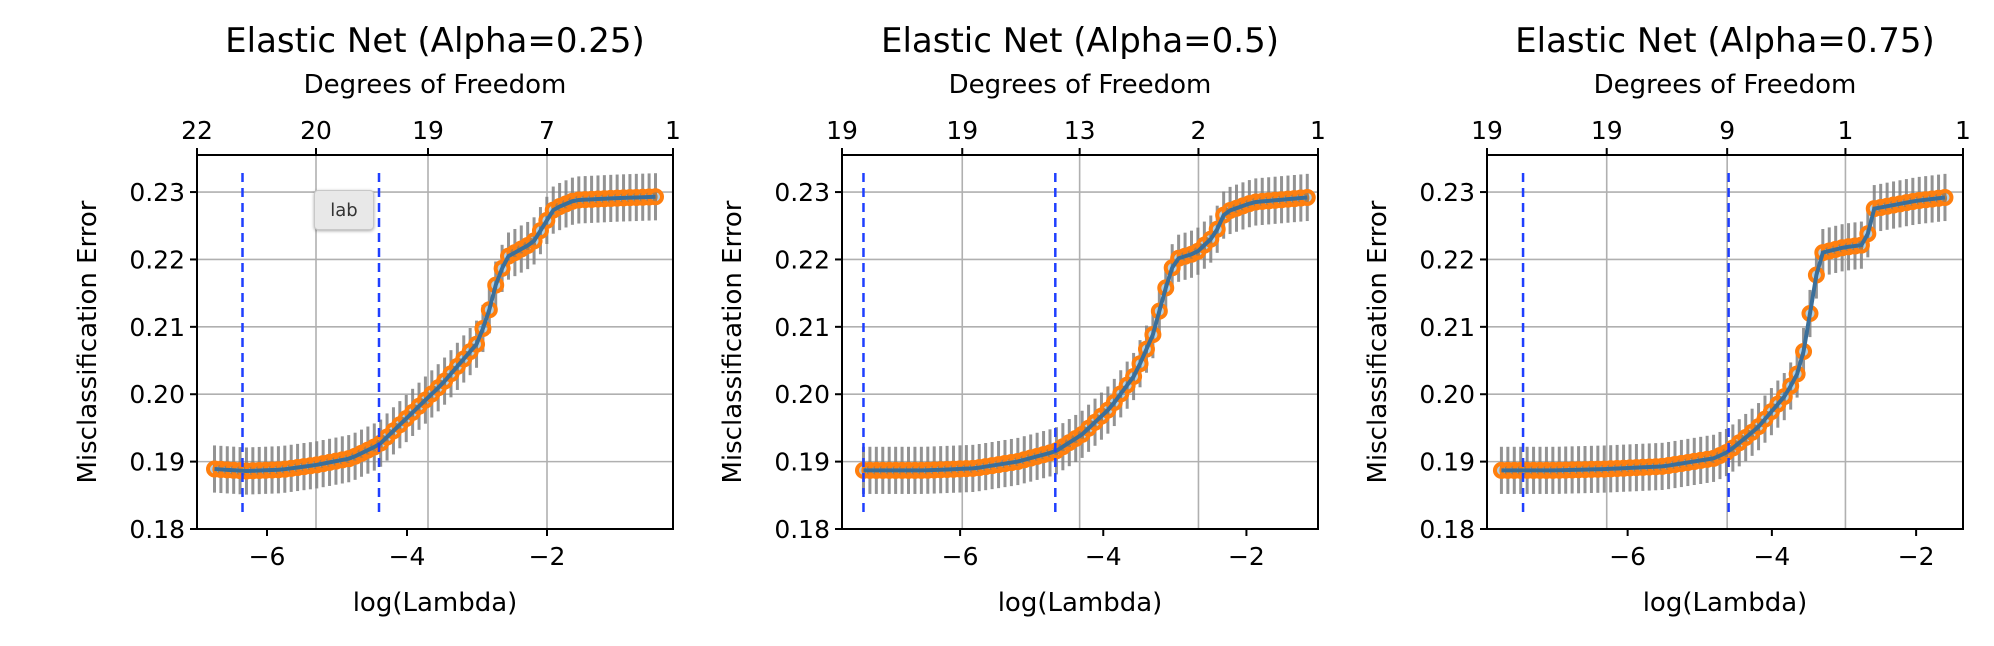  Describe the element at coordinates (197, 130) in the screenshot. I see `top-tick-label: 22` at that location.